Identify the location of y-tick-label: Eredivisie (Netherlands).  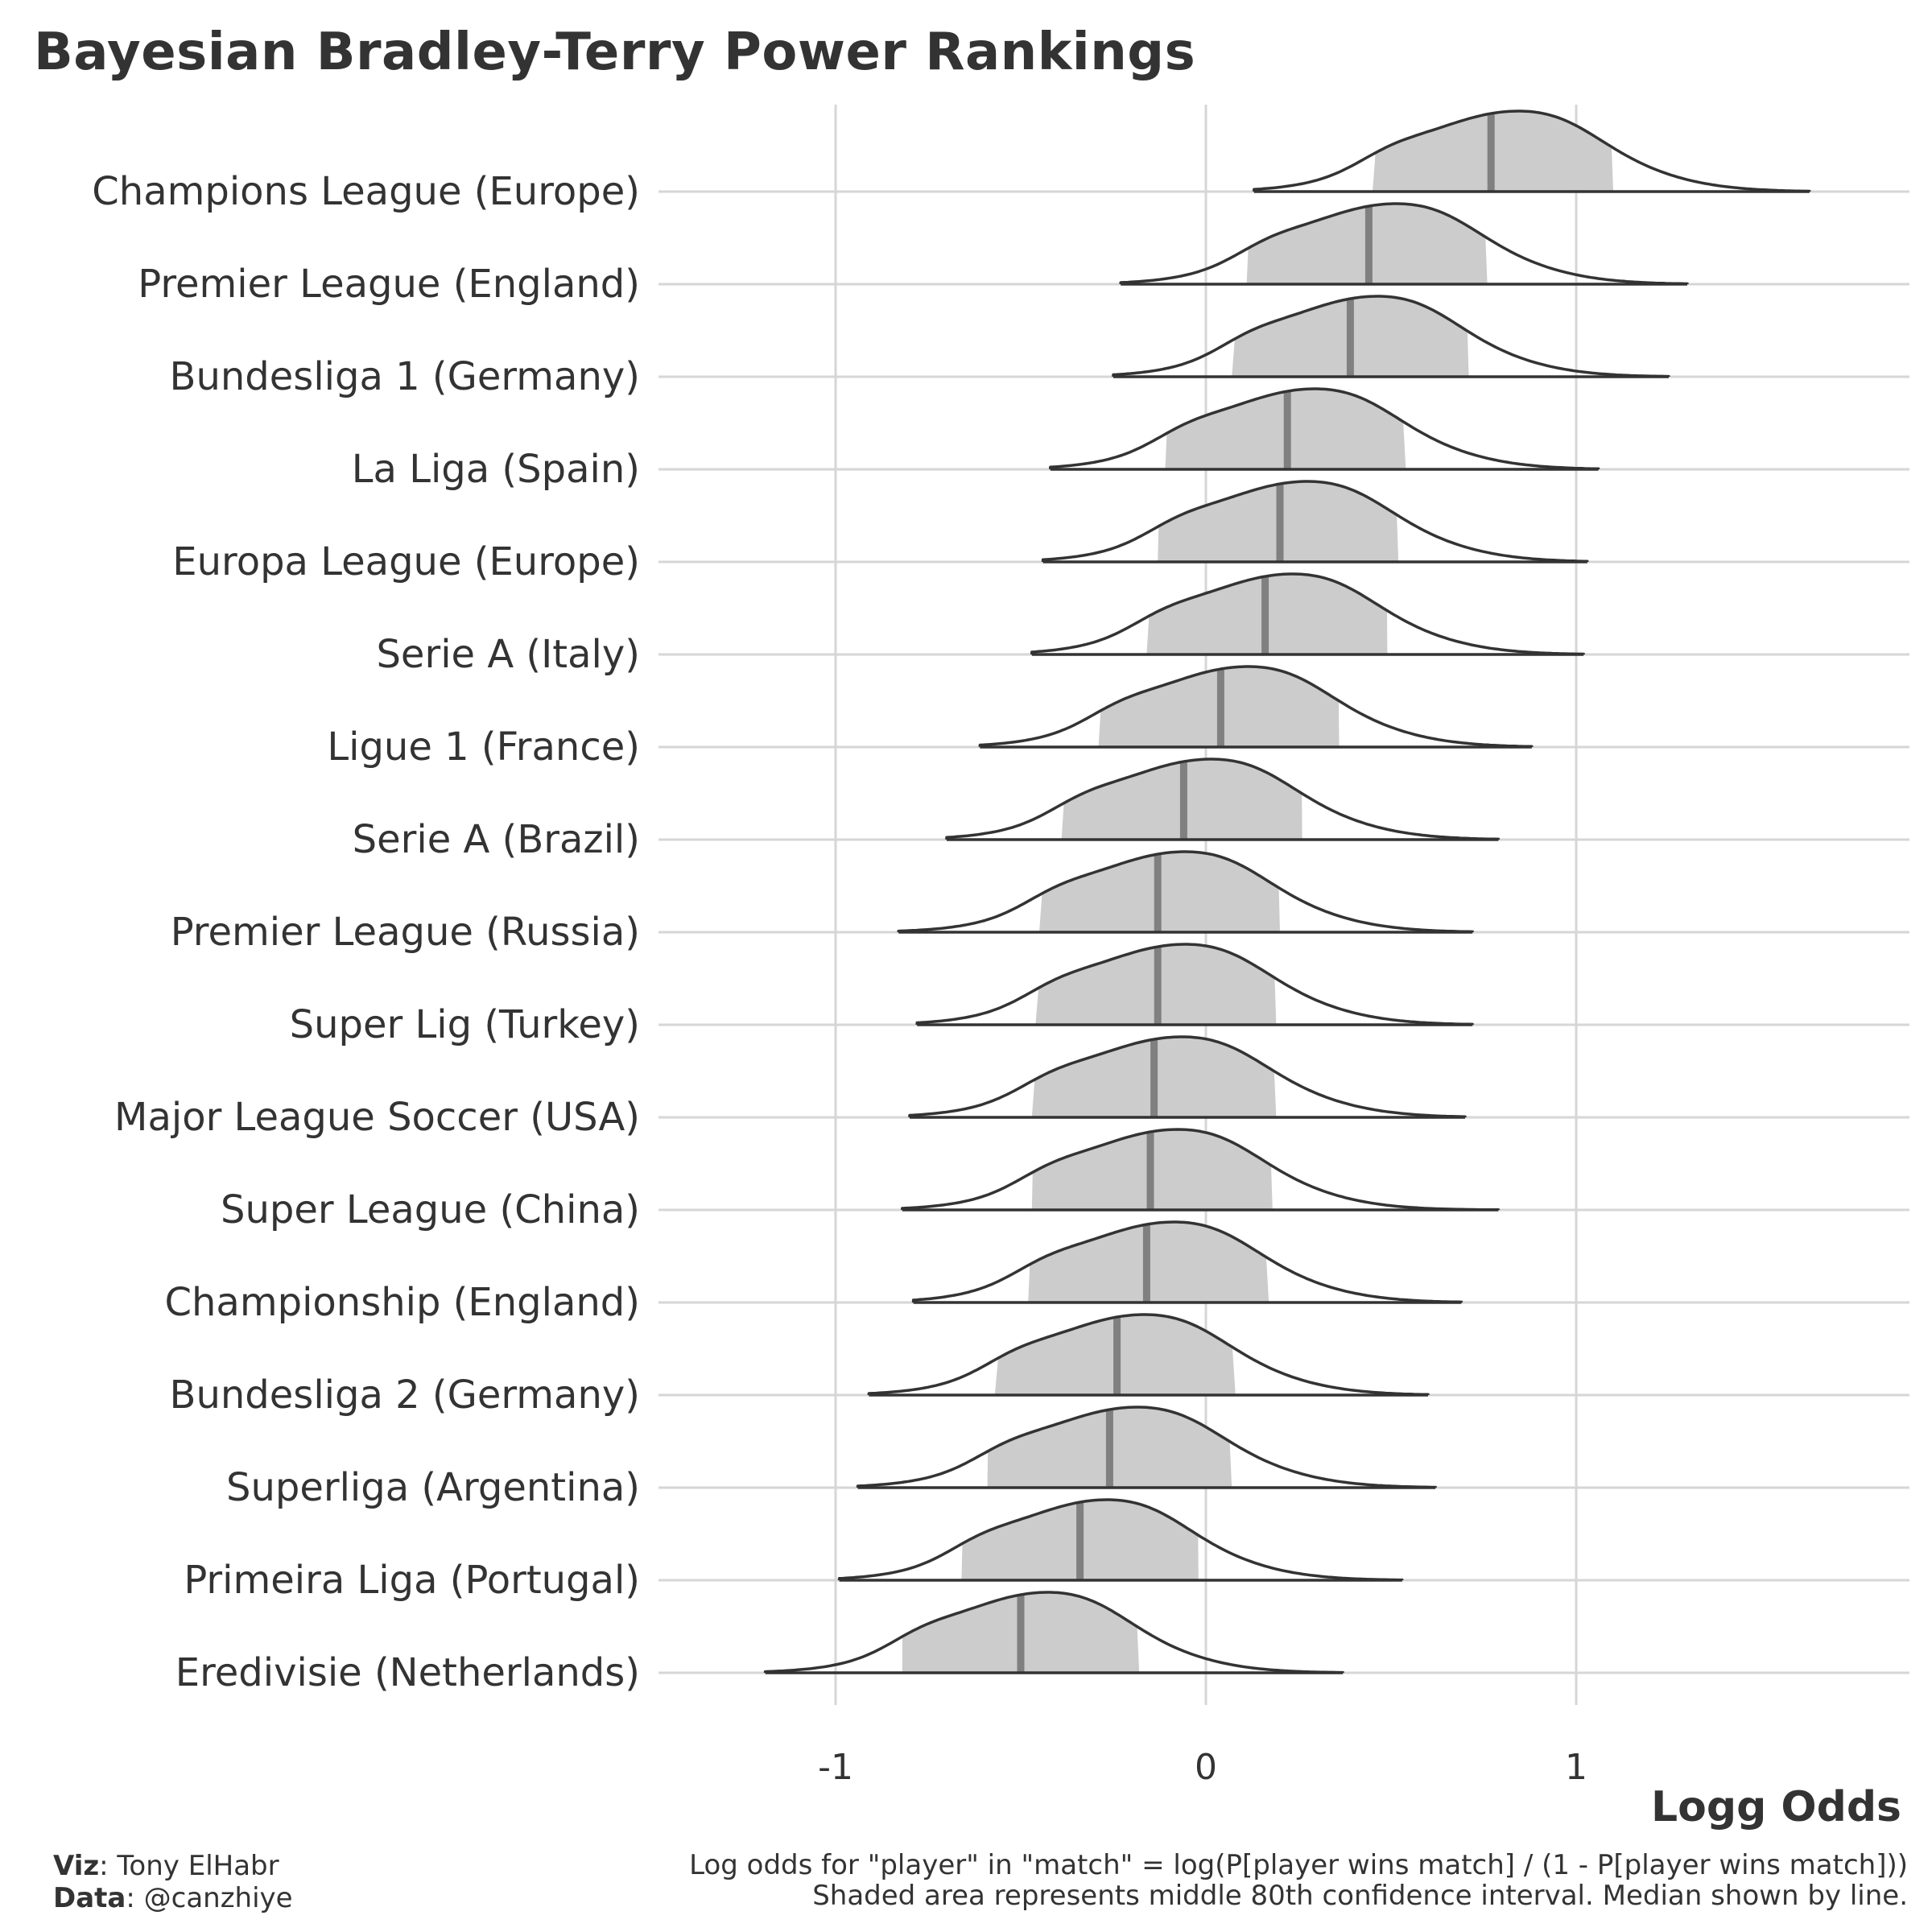
(407, 1672).